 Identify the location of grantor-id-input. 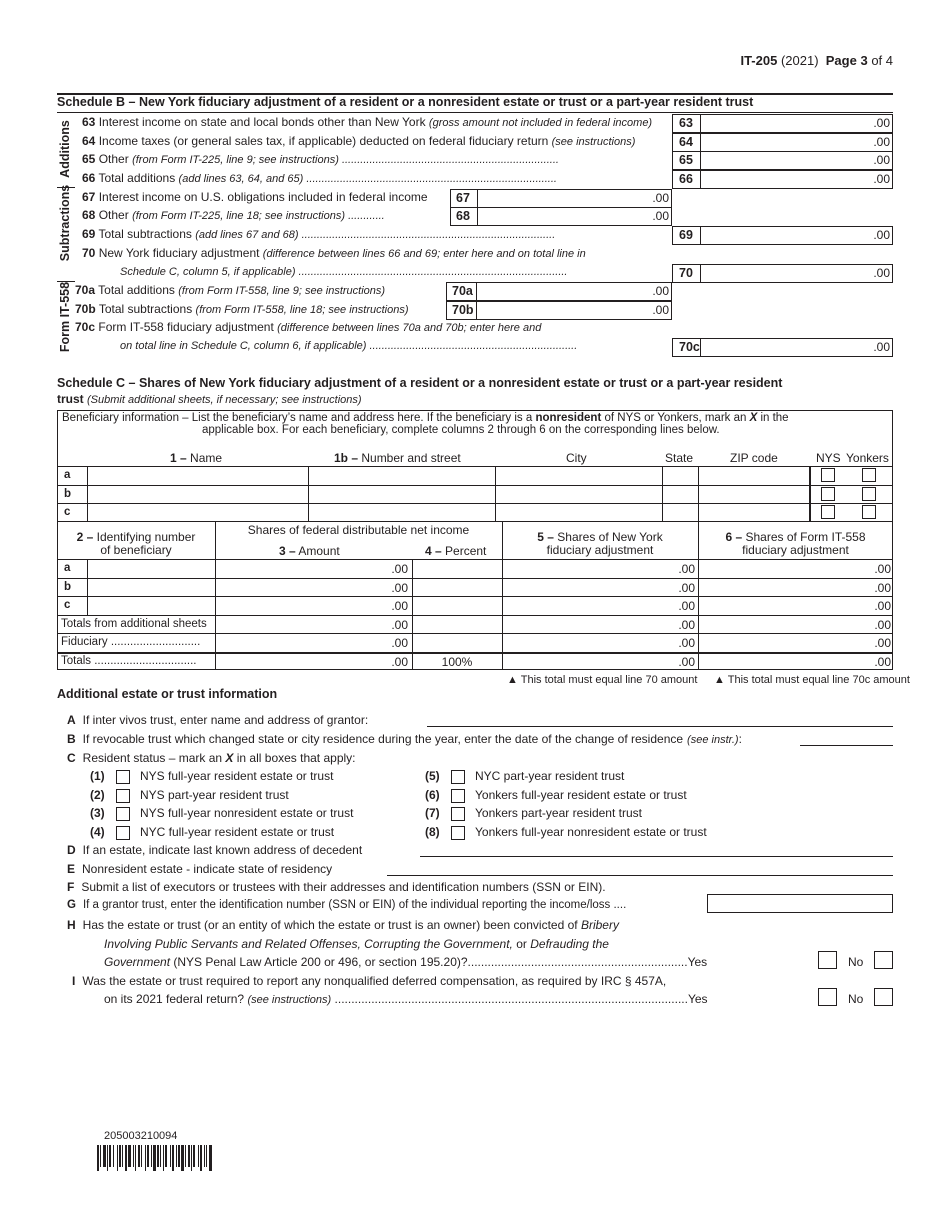
(800, 903).